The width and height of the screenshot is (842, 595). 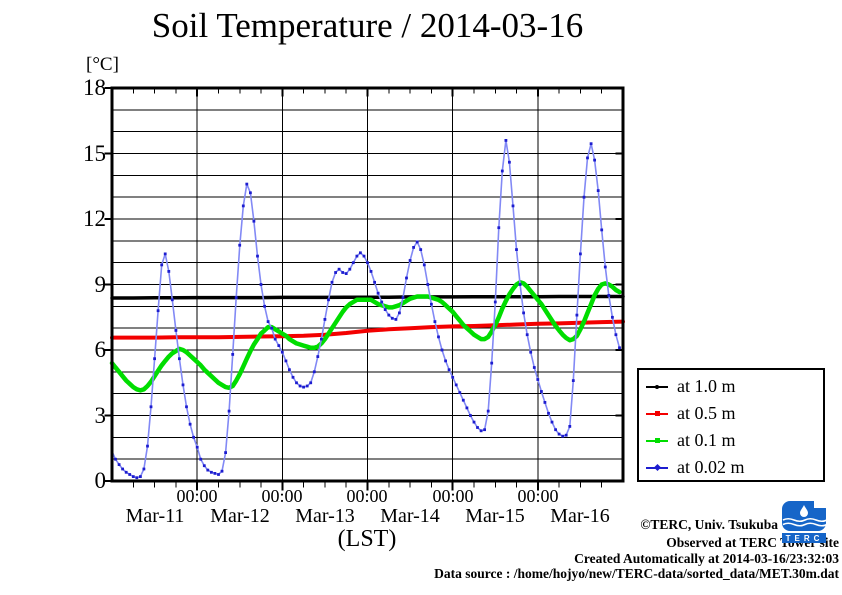 I want to click on y-axis-unit-label: [°C], so click(x=102, y=64).